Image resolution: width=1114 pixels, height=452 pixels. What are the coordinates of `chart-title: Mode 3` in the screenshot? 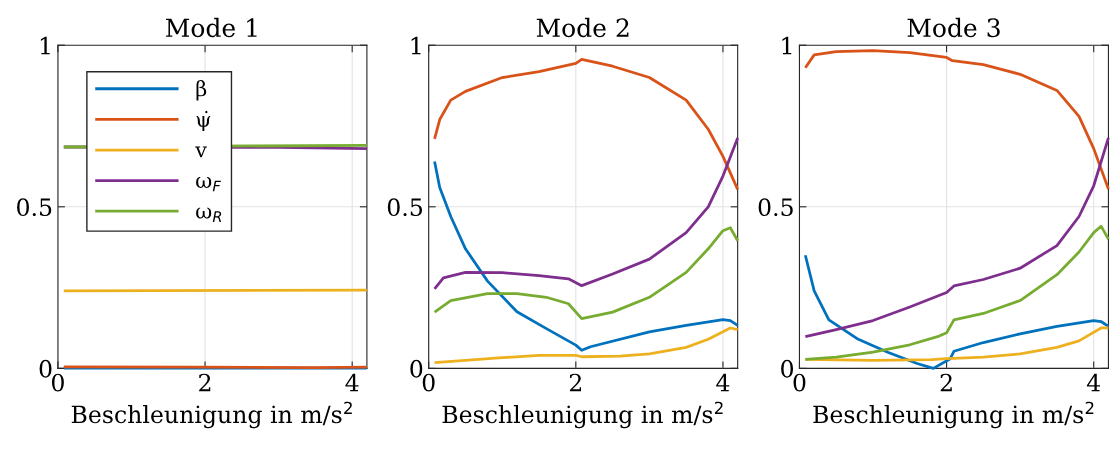 It's located at (953, 27).